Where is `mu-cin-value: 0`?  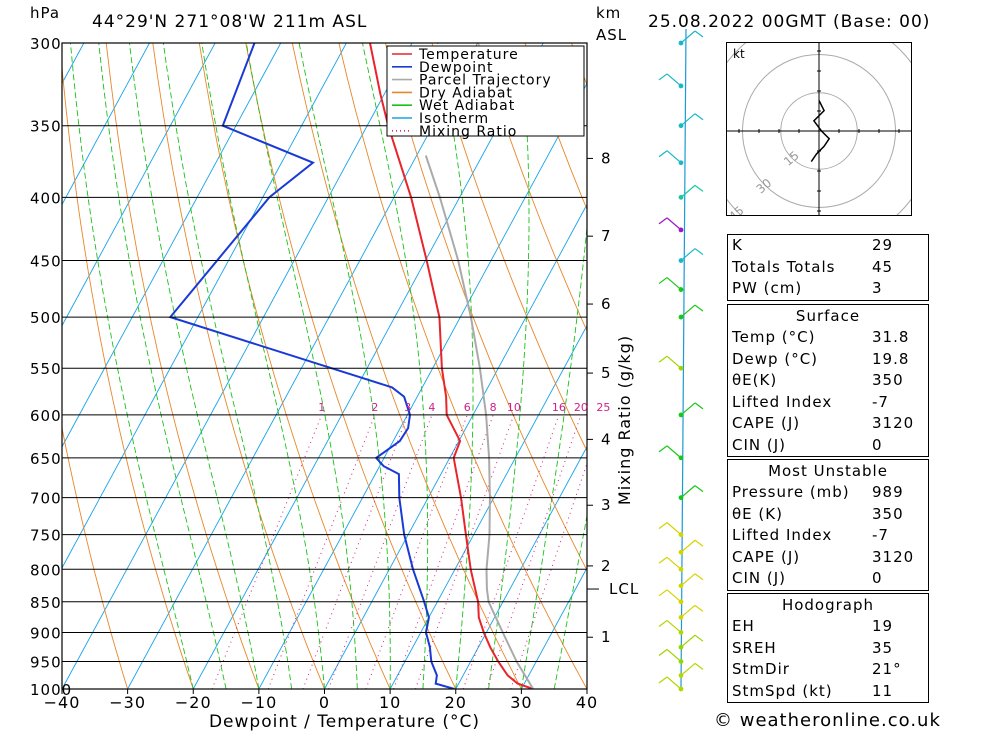
mu-cin-value: 0 is located at coordinates (877, 578).